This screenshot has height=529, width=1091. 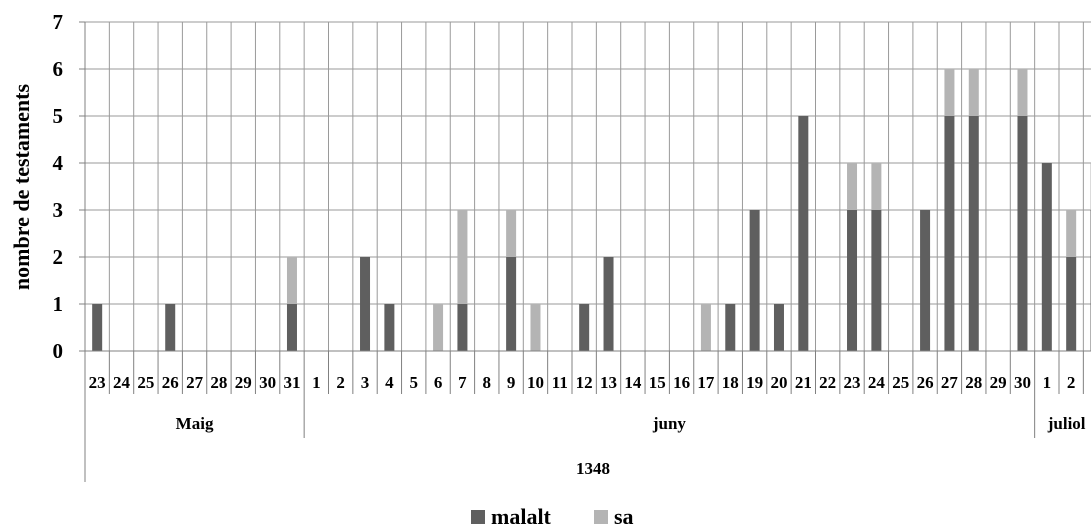 I want to click on x-category-label: 14, so click(x=633, y=382).